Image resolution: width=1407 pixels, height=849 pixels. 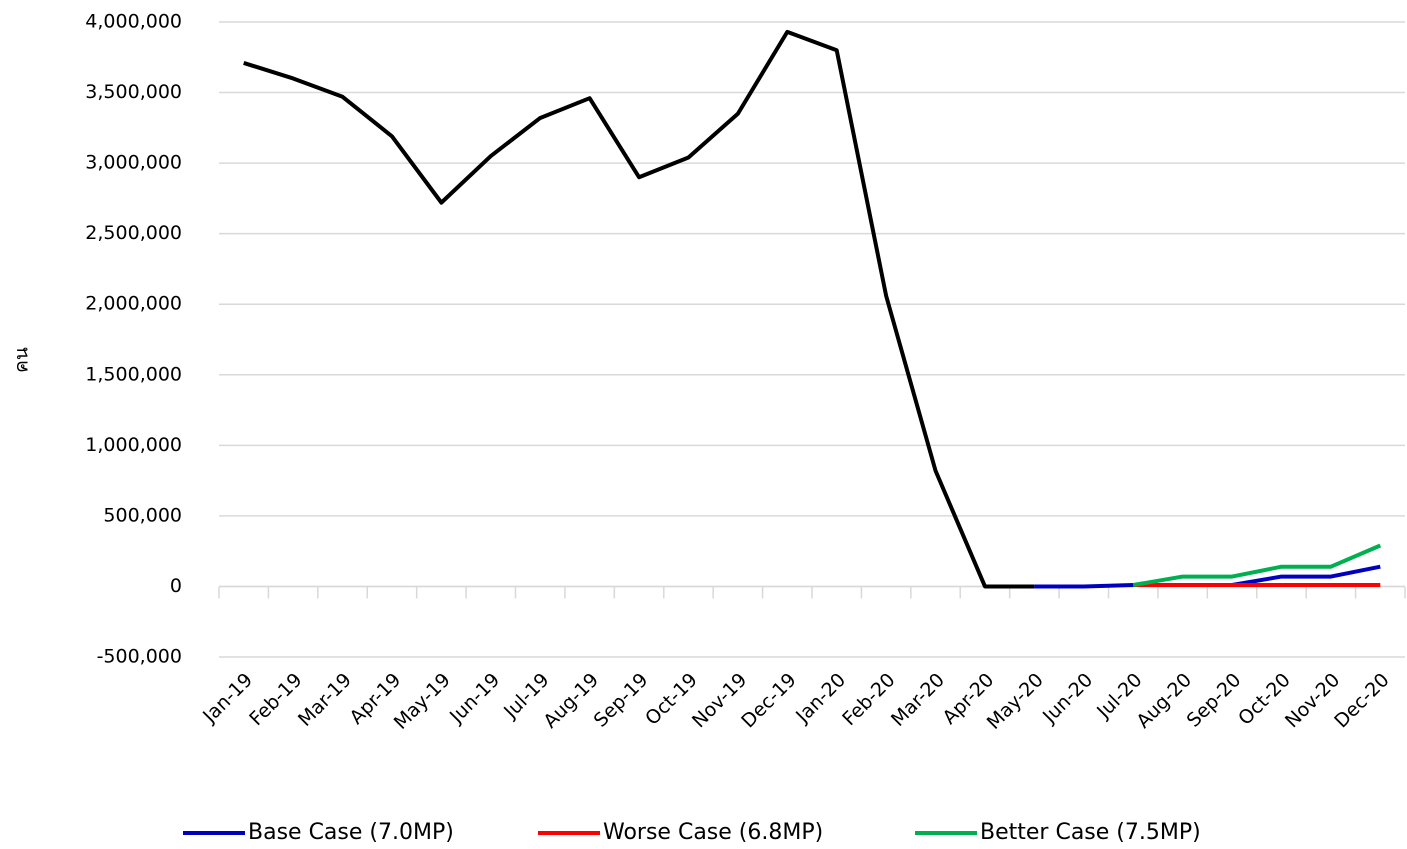 I want to click on y-tick-label: 3,500,000, so click(x=133, y=92).